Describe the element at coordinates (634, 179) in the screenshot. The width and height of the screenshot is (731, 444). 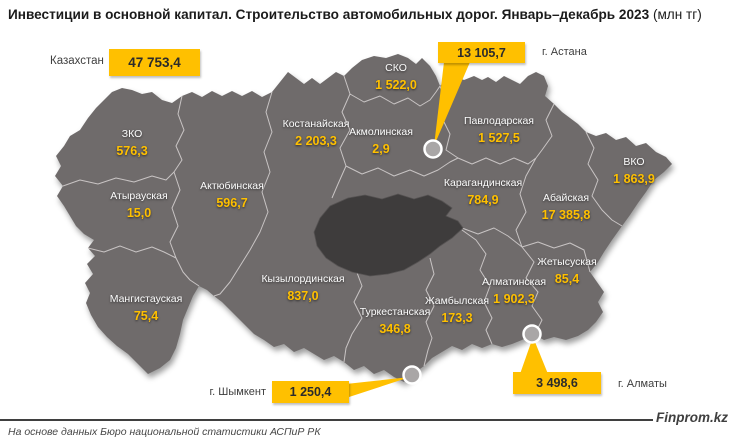
I see `region-value: 1 863,9` at that location.